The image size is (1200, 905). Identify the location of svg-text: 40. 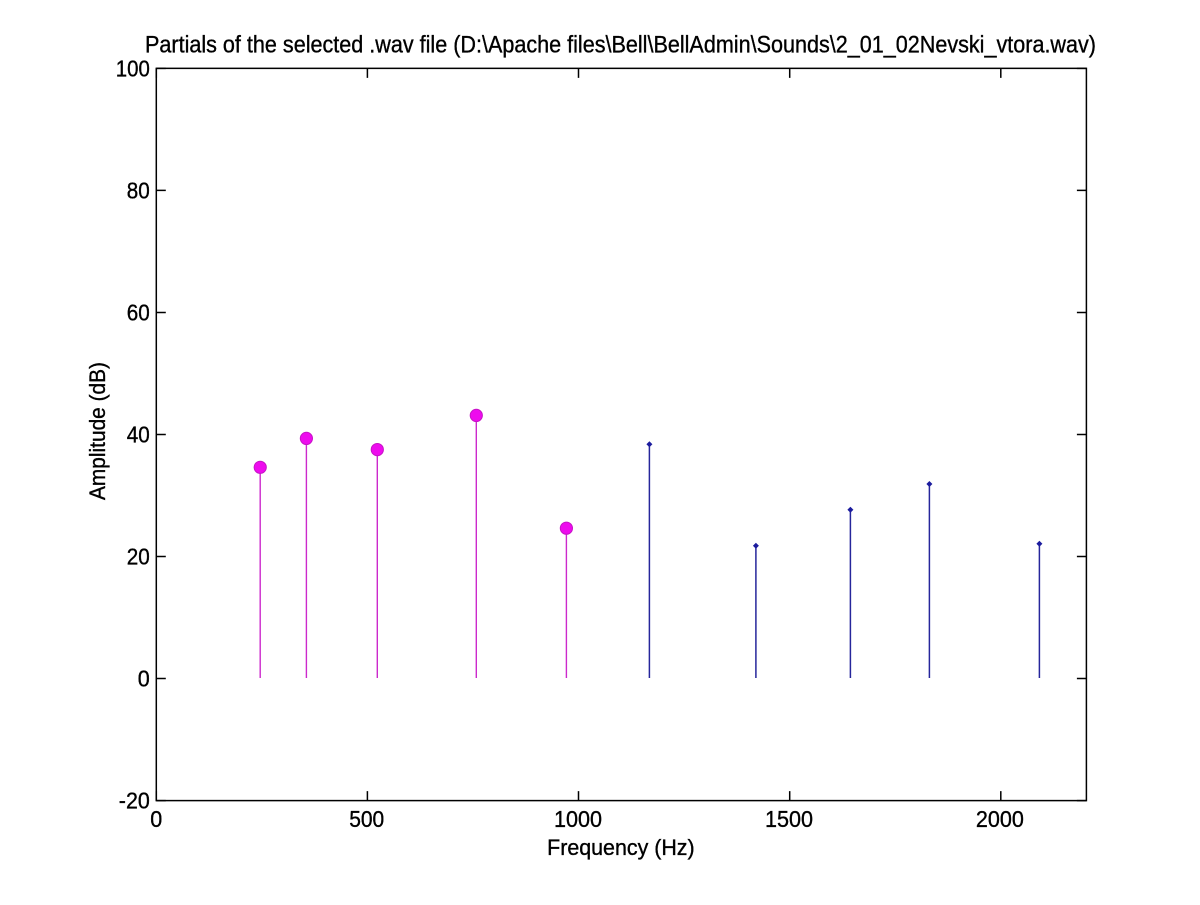
(138, 435).